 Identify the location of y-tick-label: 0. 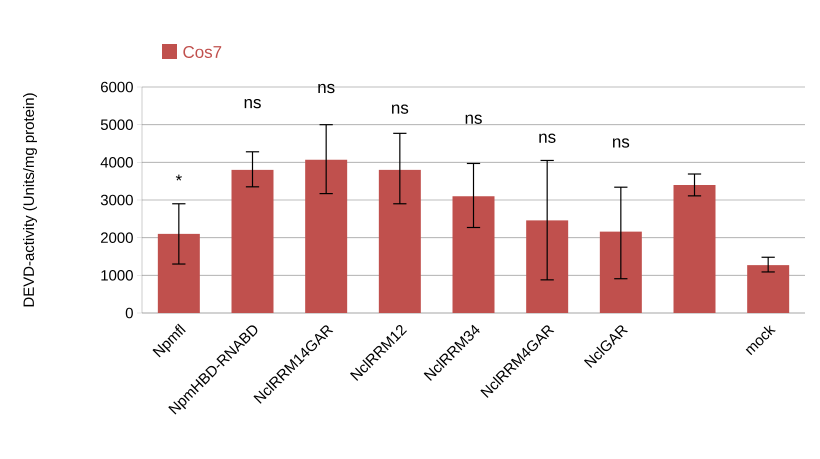
(129, 313).